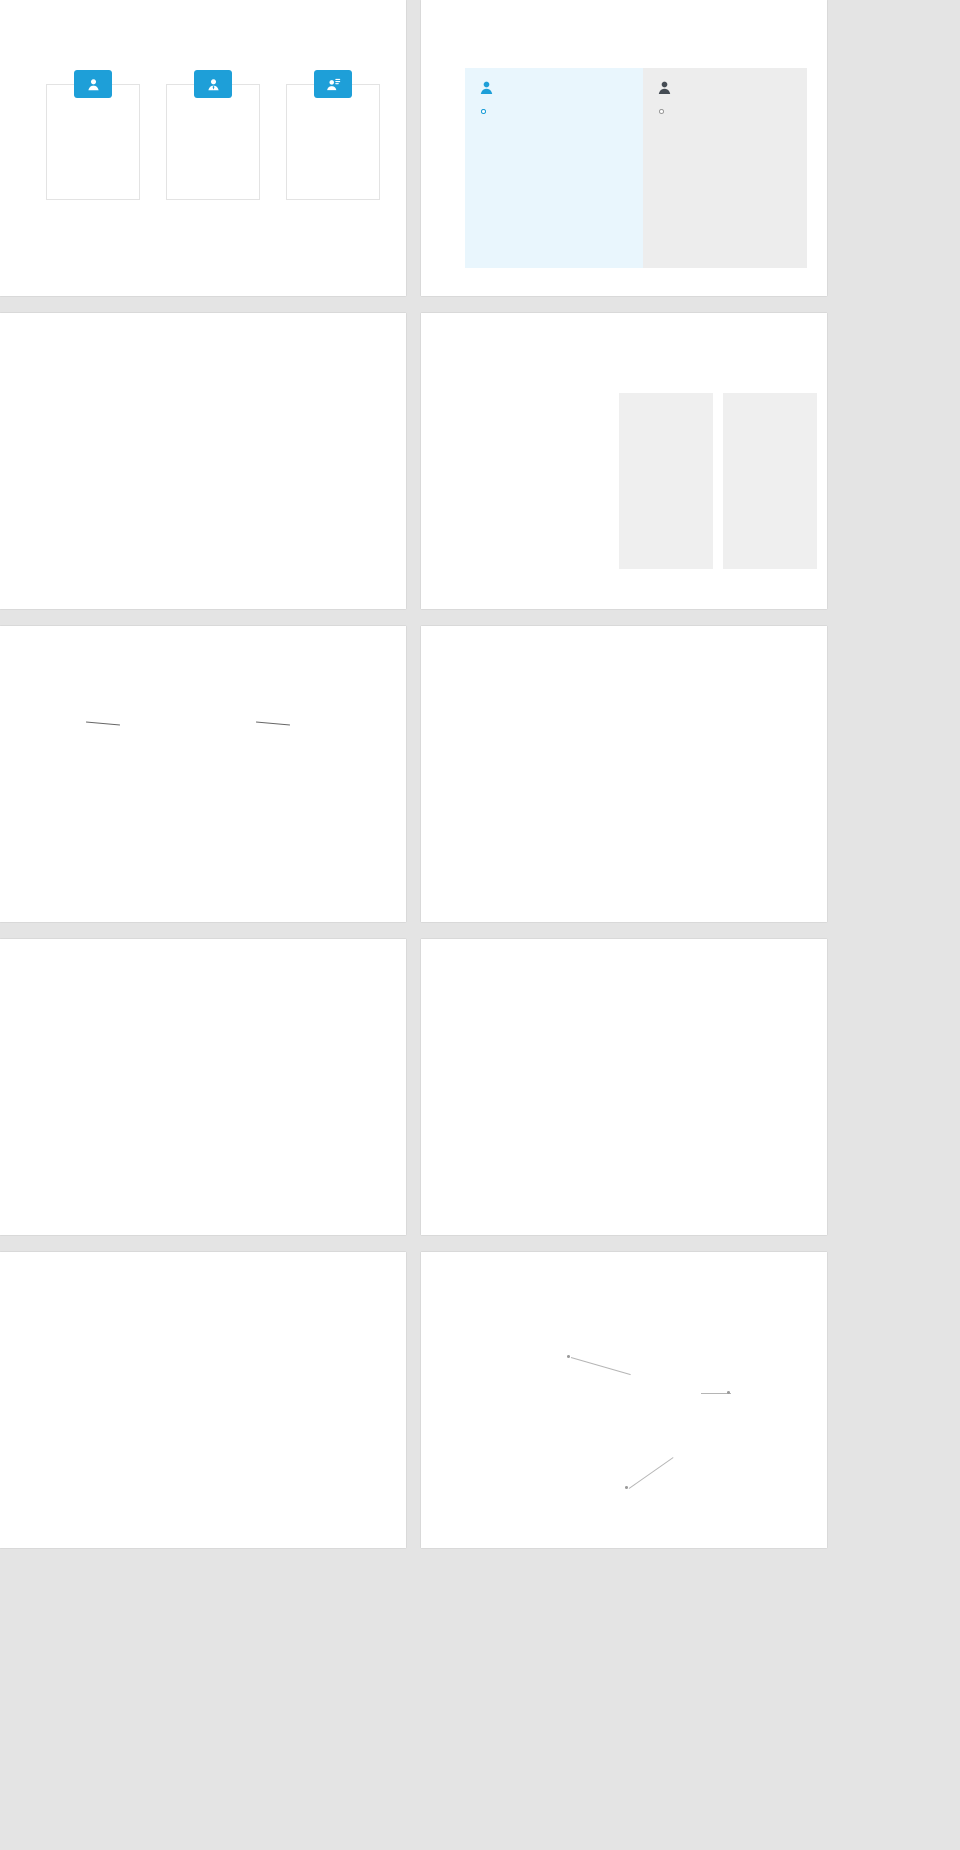 The image size is (960, 1850). Describe the element at coordinates (530, 1345) in the screenshot. I see `callout-left` at that location.